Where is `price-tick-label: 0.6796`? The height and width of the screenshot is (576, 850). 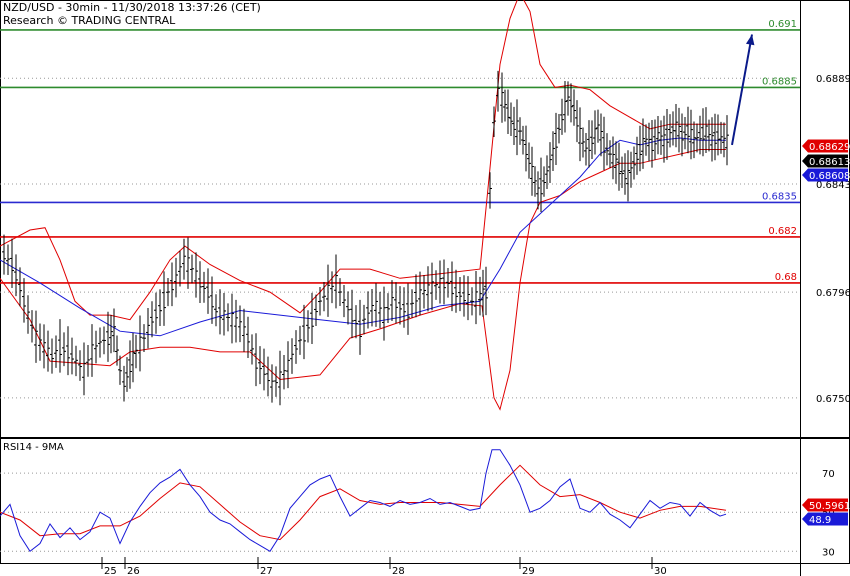
price-tick-label: 0.6796 is located at coordinates (833, 293).